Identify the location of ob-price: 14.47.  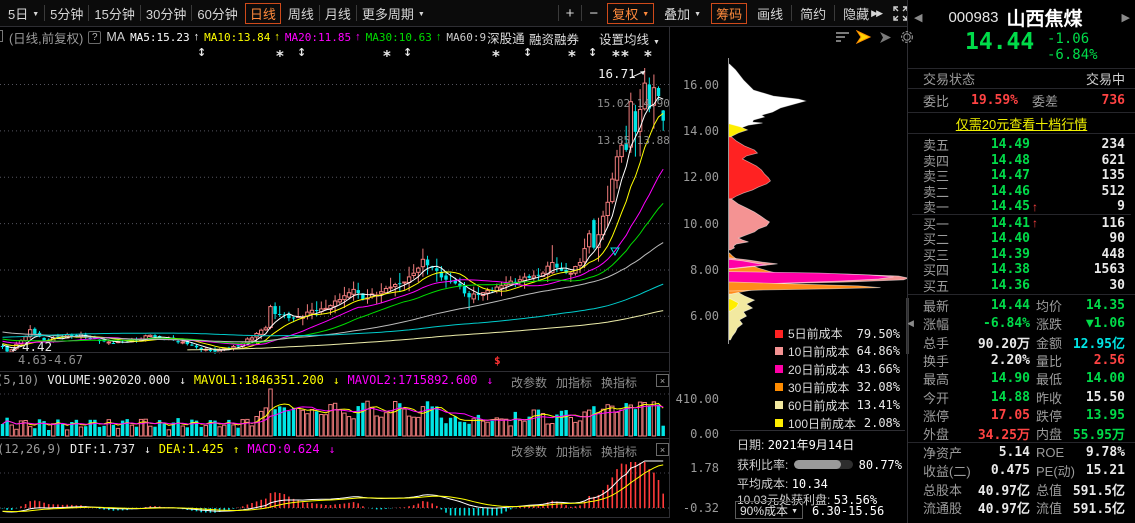
(1010, 175).